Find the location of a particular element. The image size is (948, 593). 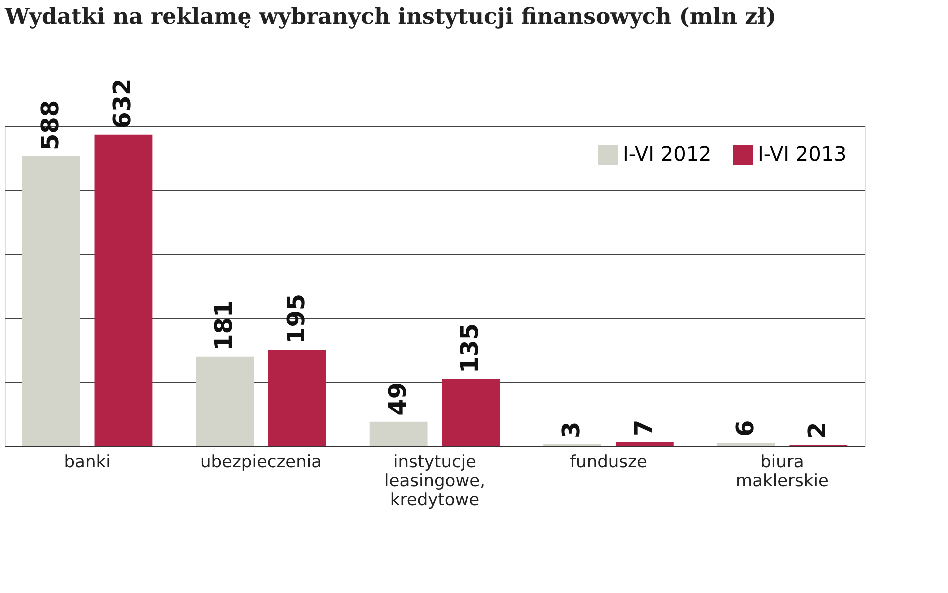

legend-label: I-VI 2013 is located at coordinates (802, 154).